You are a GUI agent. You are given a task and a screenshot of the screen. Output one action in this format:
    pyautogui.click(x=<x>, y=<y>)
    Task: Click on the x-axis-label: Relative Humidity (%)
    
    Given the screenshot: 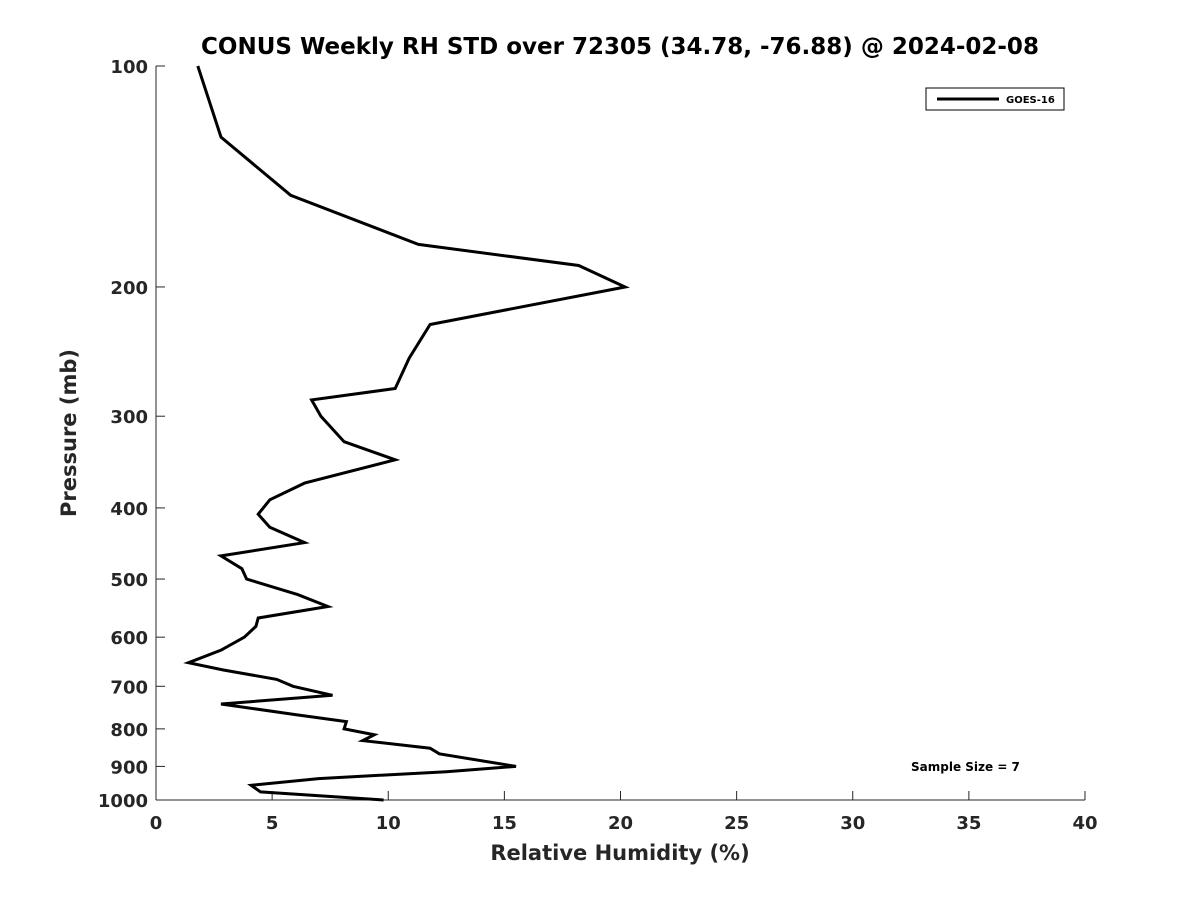 What is the action you would take?
    pyautogui.click(x=619, y=853)
    